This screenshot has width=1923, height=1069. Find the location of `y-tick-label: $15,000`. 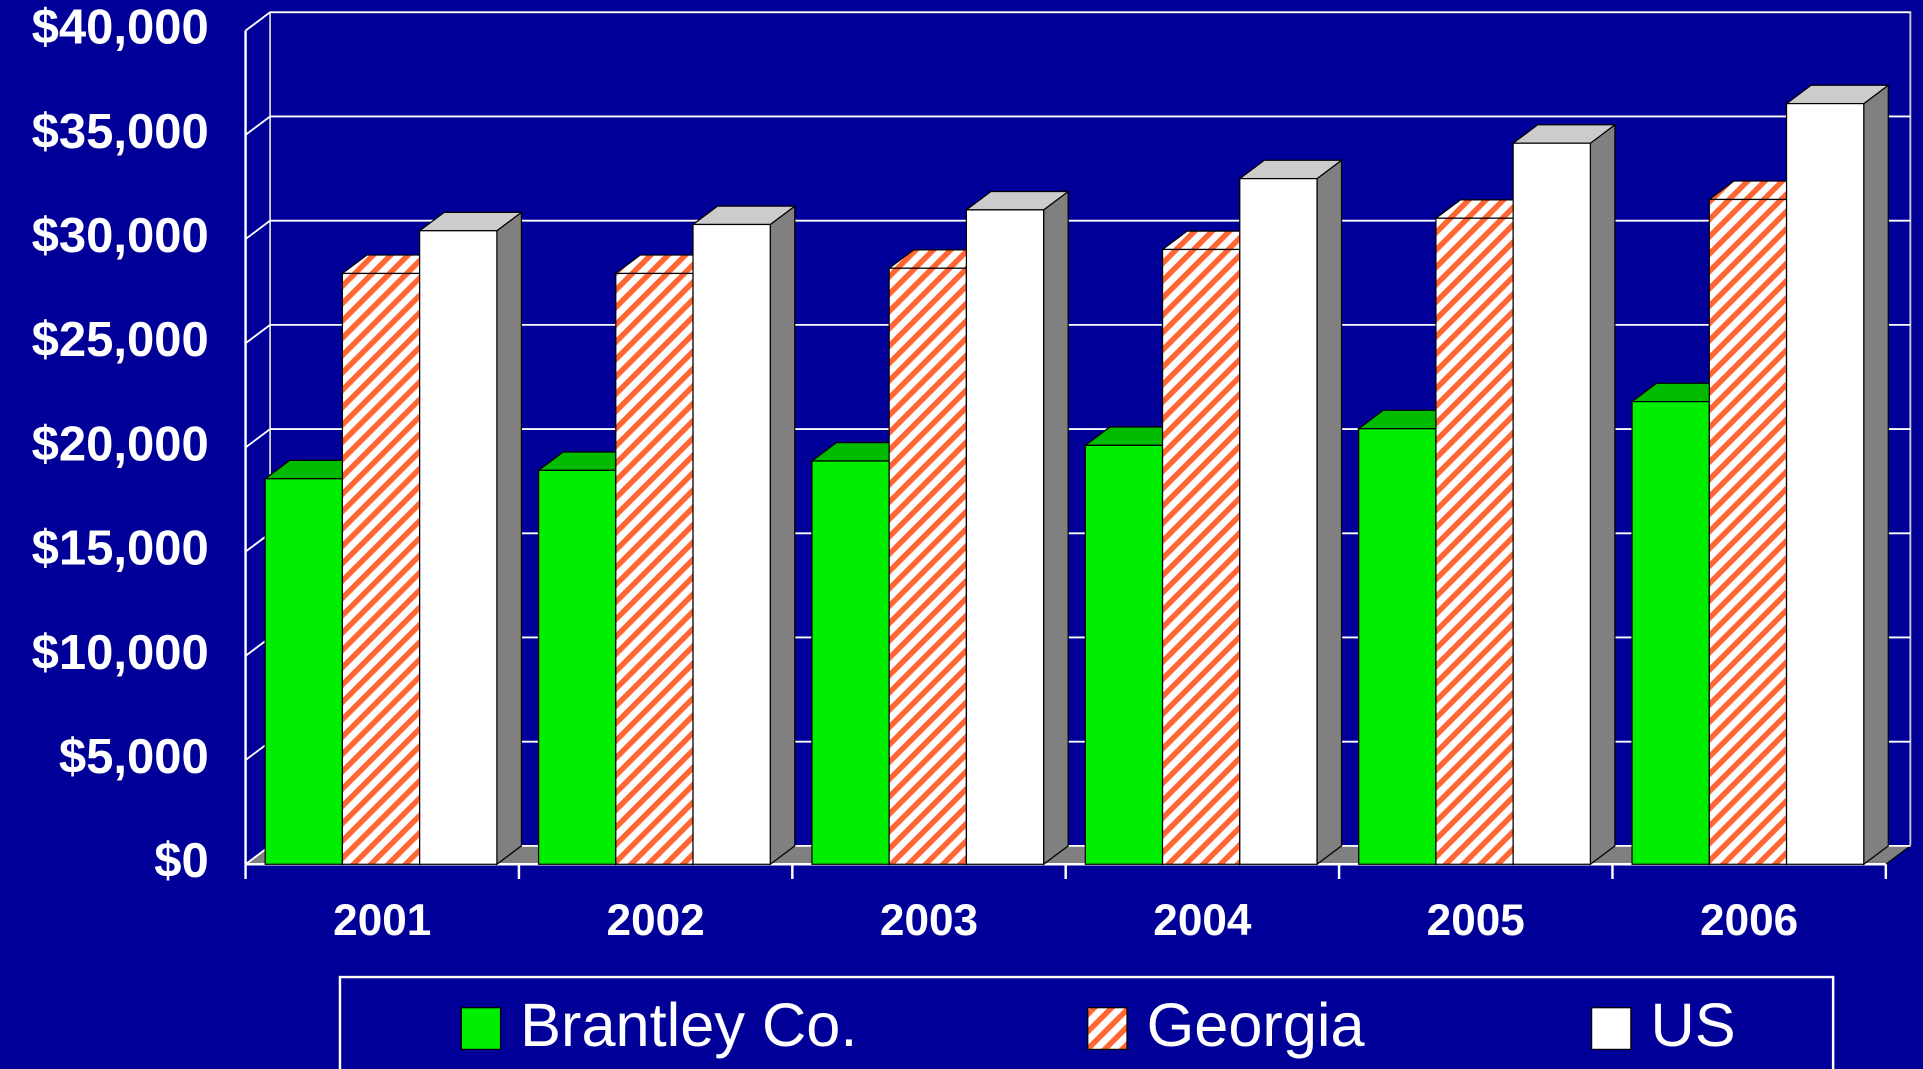

y-tick-label: $15,000 is located at coordinates (120, 549).